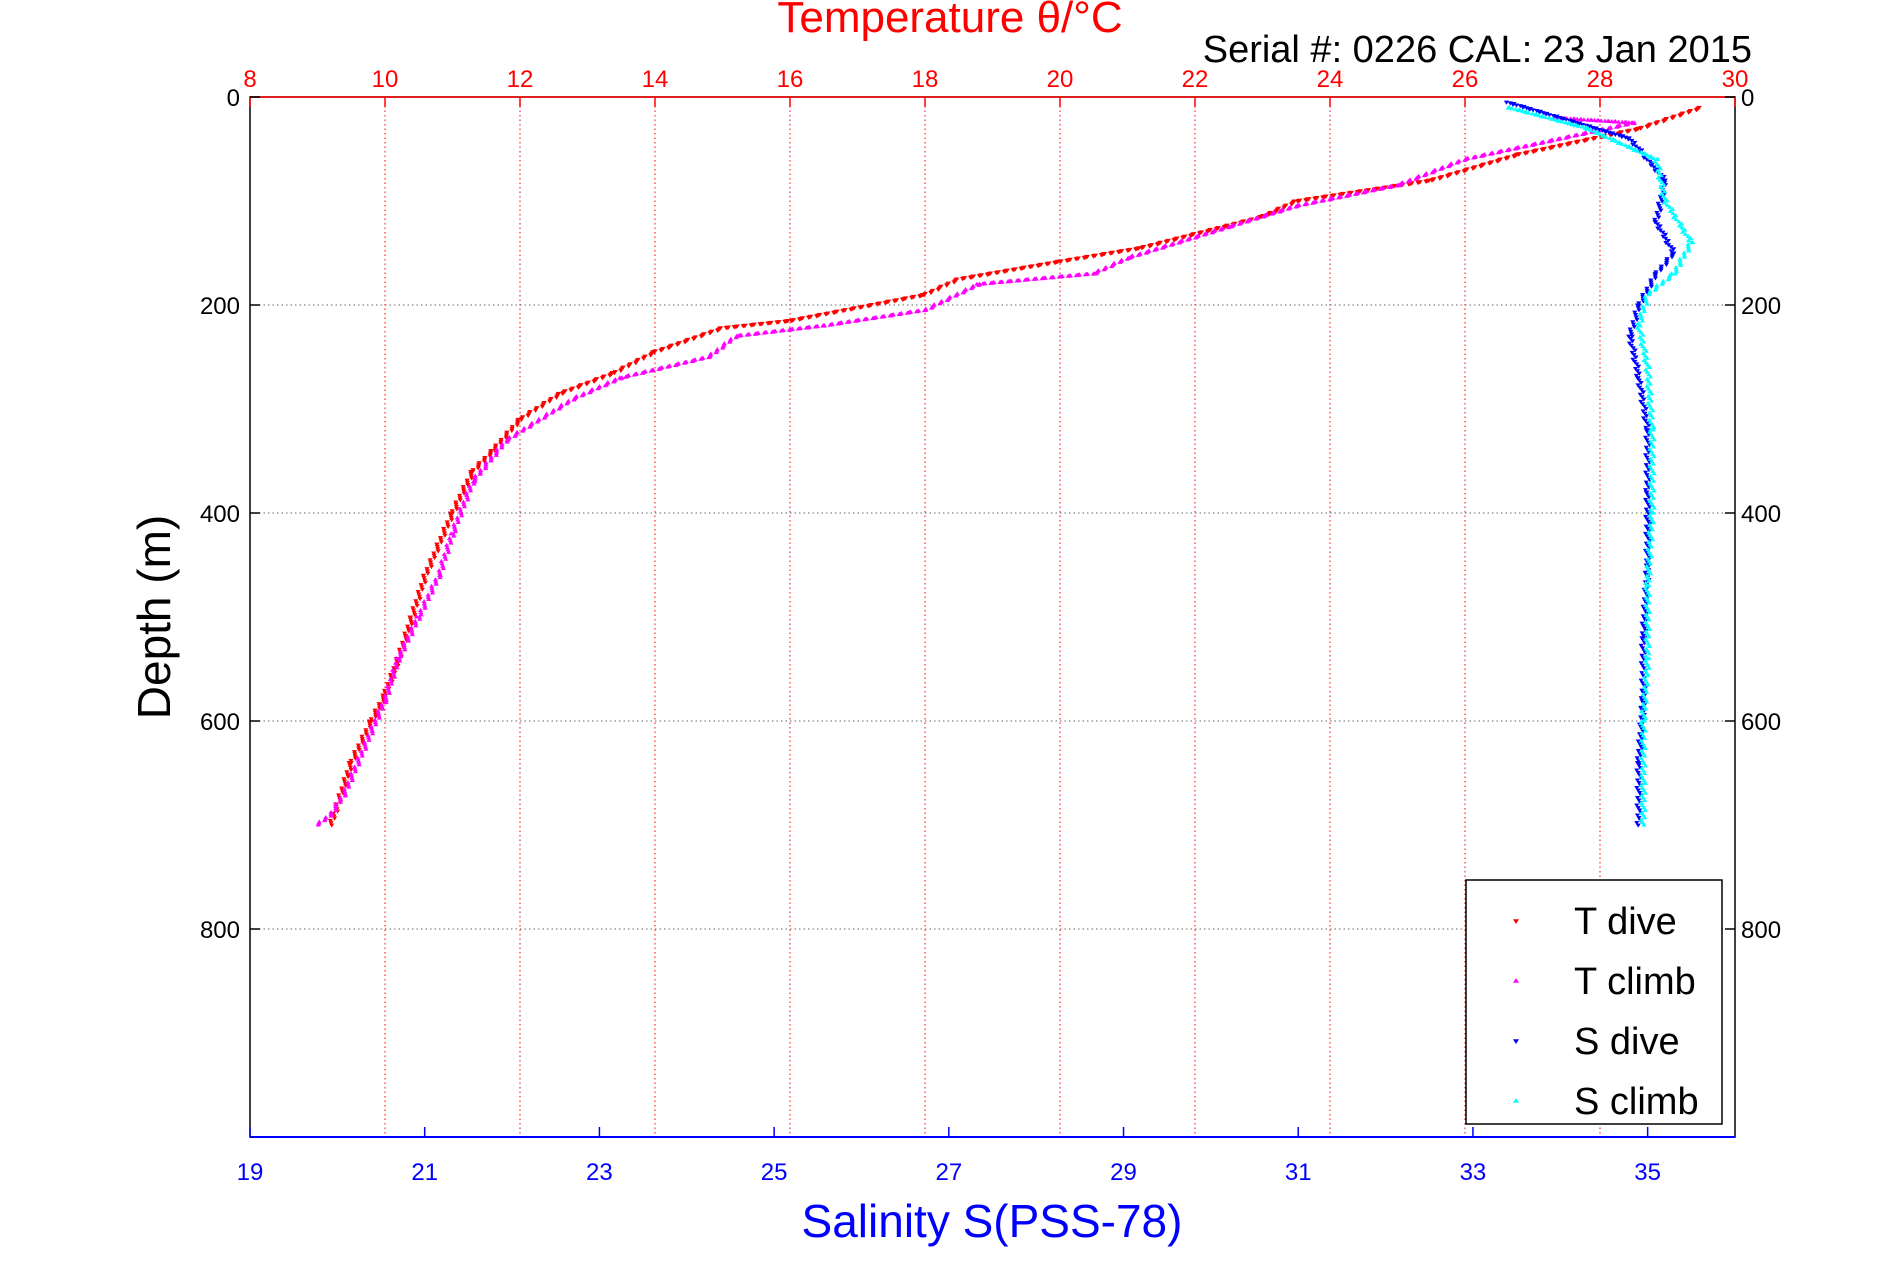  What do you see at coordinates (1516, 921) in the screenshot?
I see `legend-marker` at bounding box center [1516, 921].